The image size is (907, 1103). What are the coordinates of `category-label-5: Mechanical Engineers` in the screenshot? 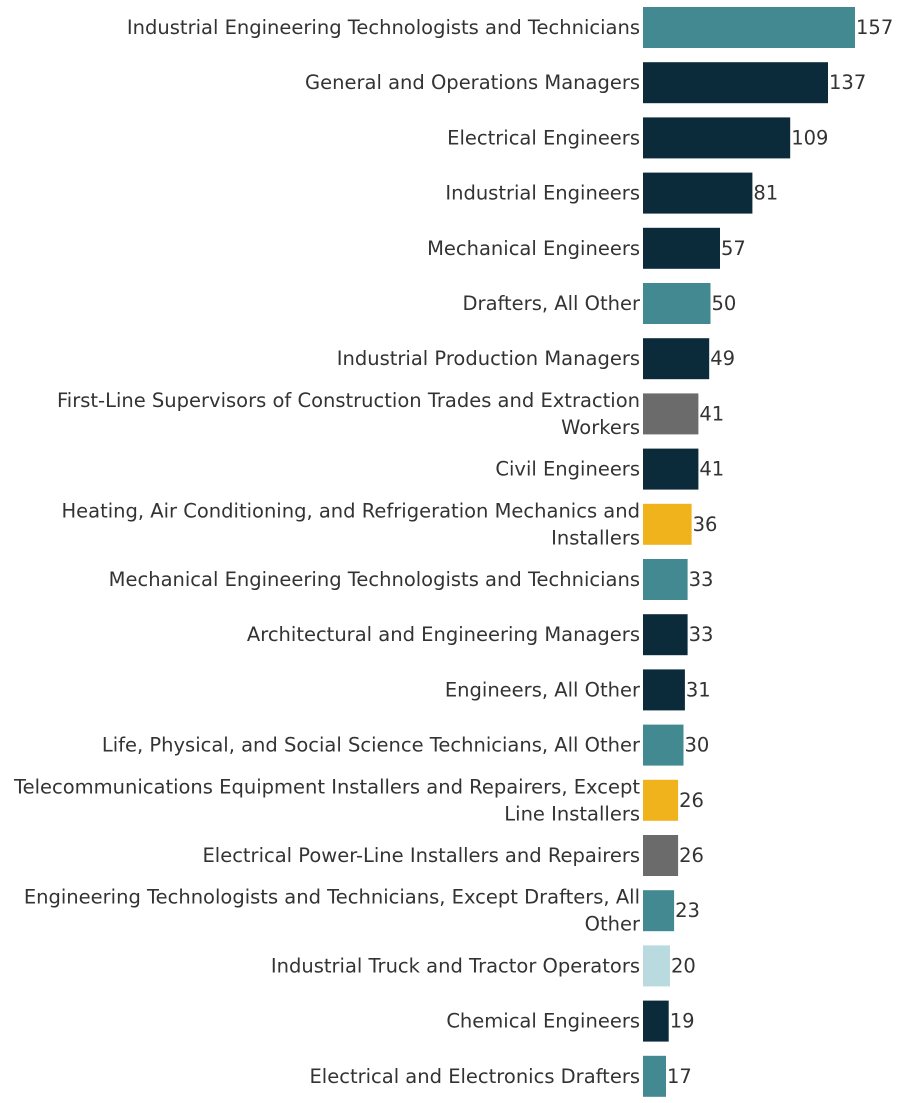 It's located at (533, 248).